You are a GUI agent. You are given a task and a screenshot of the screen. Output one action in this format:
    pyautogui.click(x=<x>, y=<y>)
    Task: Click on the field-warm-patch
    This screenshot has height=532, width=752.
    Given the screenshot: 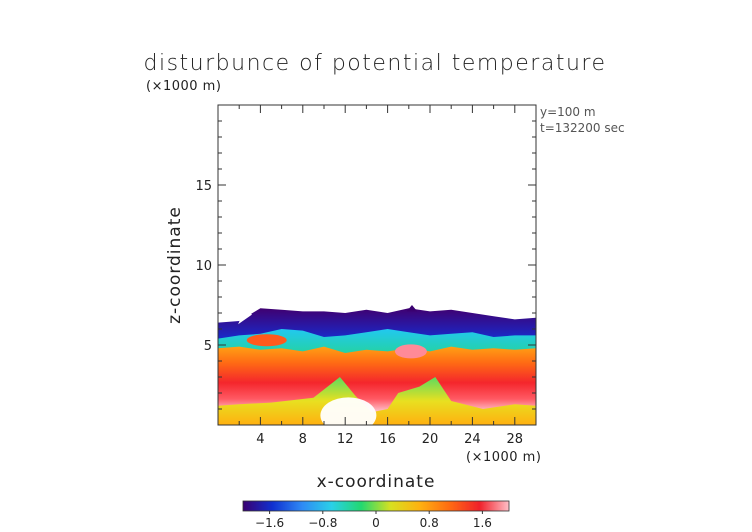 What is the action you would take?
    pyautogui.click(x=266, y=340)
    